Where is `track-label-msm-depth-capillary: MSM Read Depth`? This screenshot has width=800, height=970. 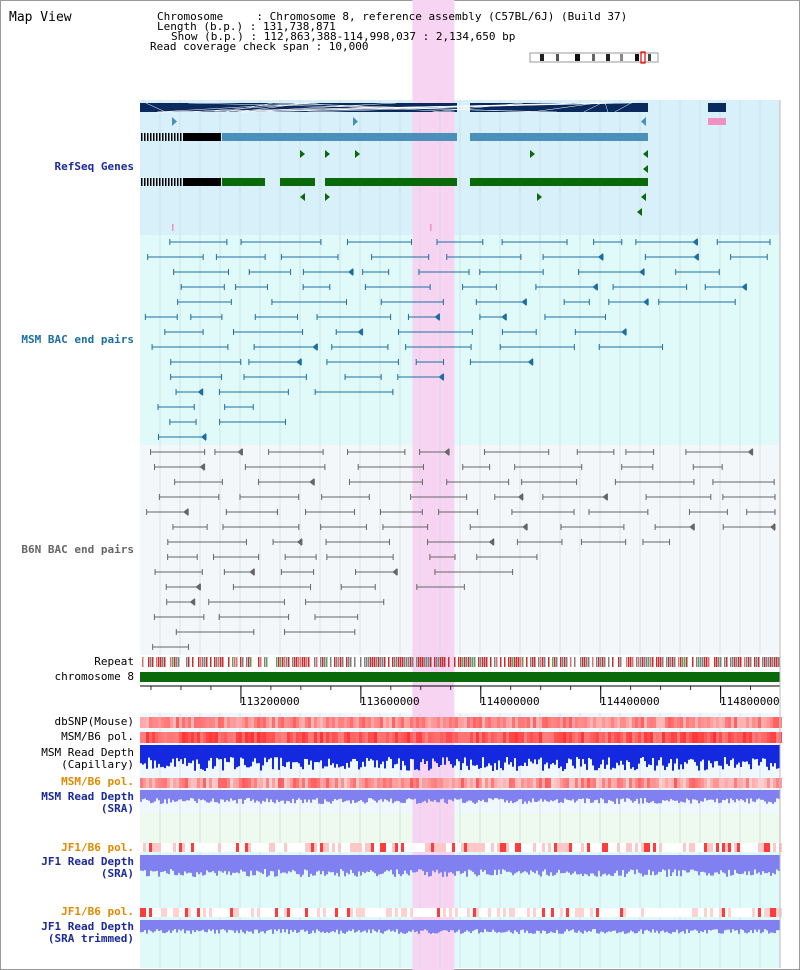 track-label-msm-depth-capillary: MSM Read Depth is located at coordinates (87, 752).